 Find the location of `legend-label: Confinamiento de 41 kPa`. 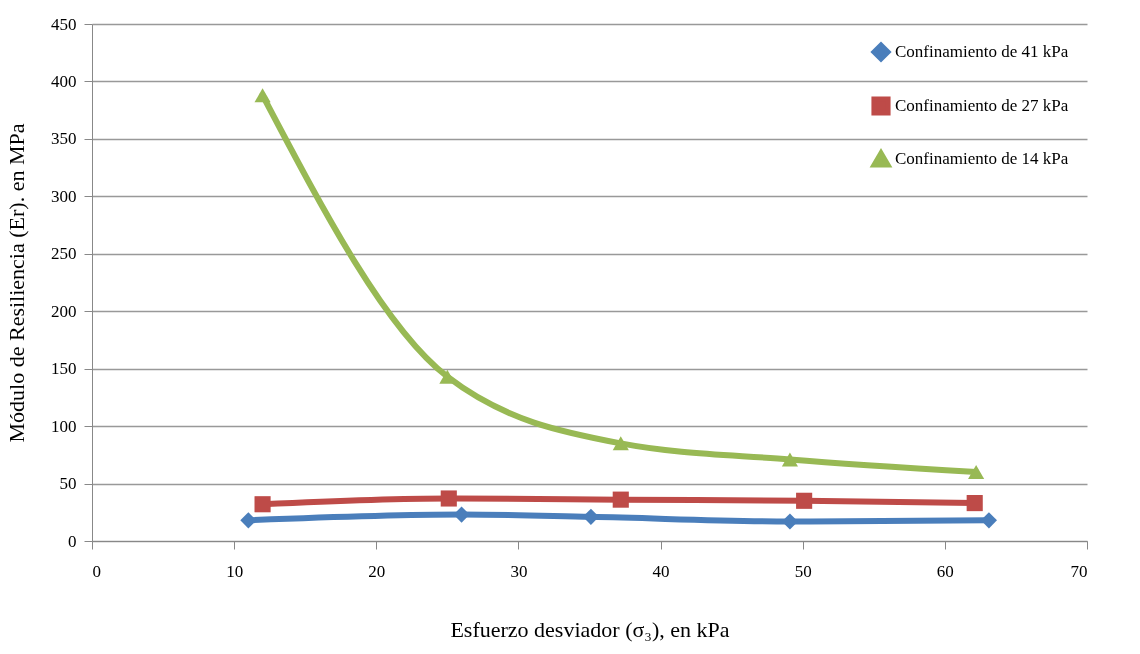

legend-label: Confinamiento de 41 kPa is located at coordinates (982, 51).